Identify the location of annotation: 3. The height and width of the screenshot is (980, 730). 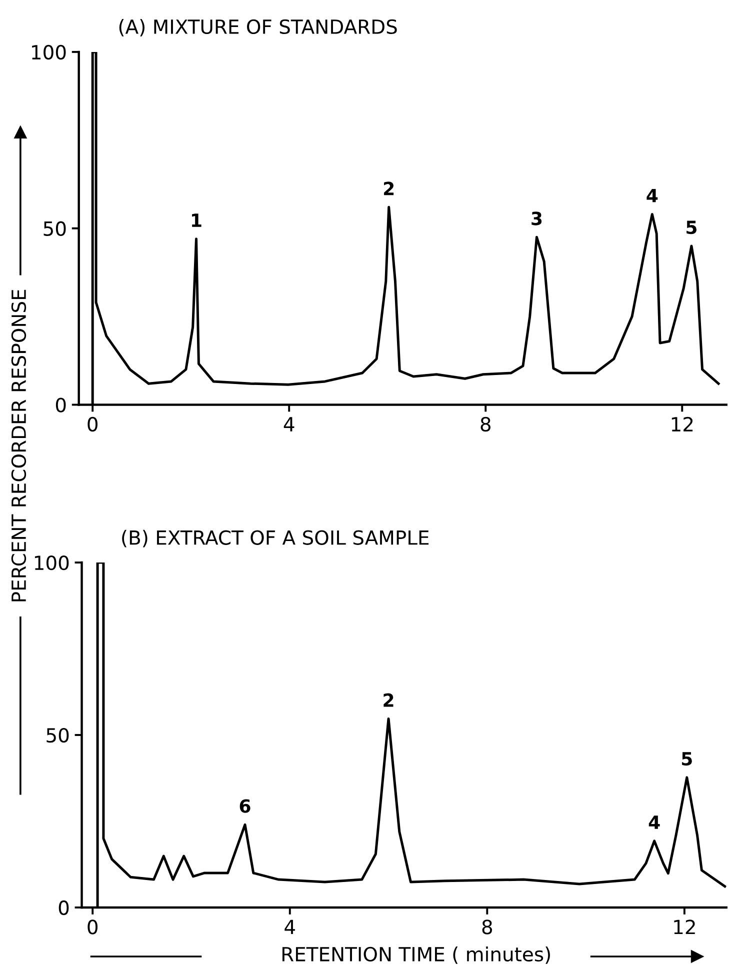
(537, 219).